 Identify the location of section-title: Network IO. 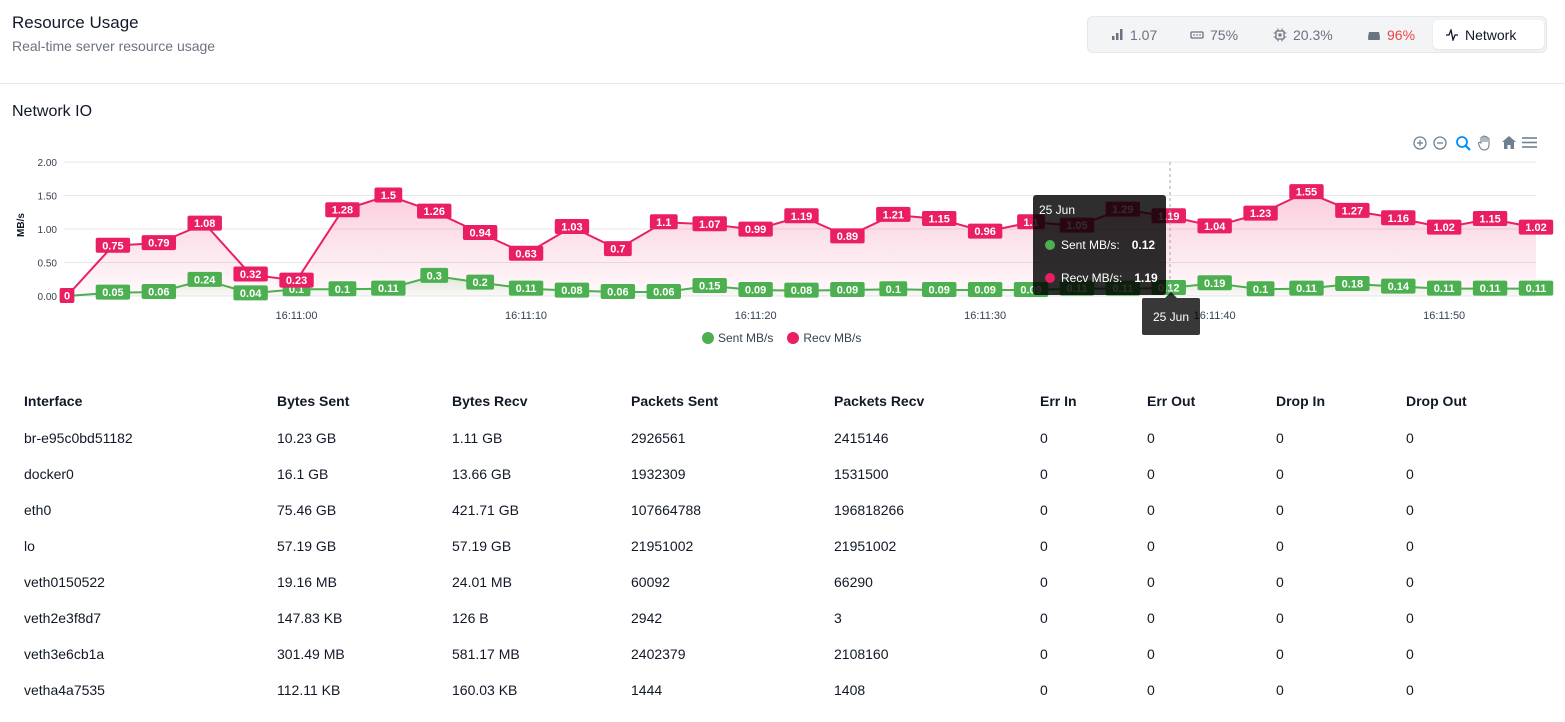
(52, 111).